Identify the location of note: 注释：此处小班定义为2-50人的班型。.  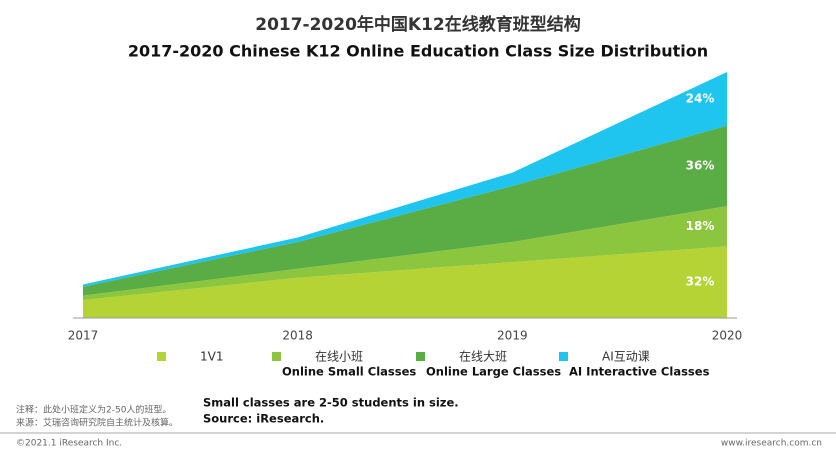
(93, 410).